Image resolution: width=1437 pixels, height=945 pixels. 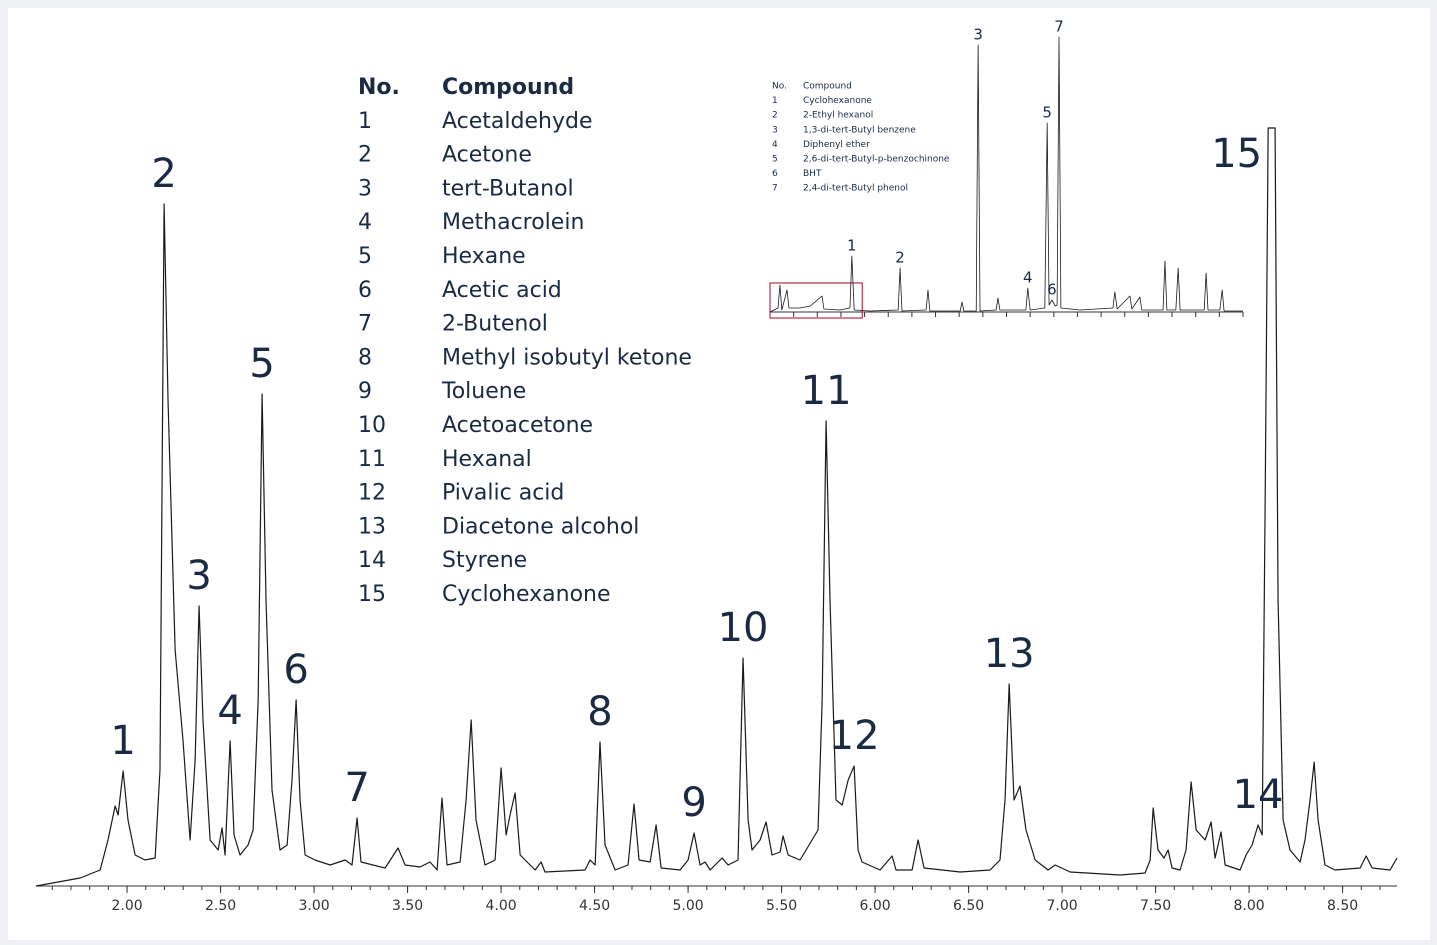 I want to click on compound-number: 8, so click(x=365, y=357).